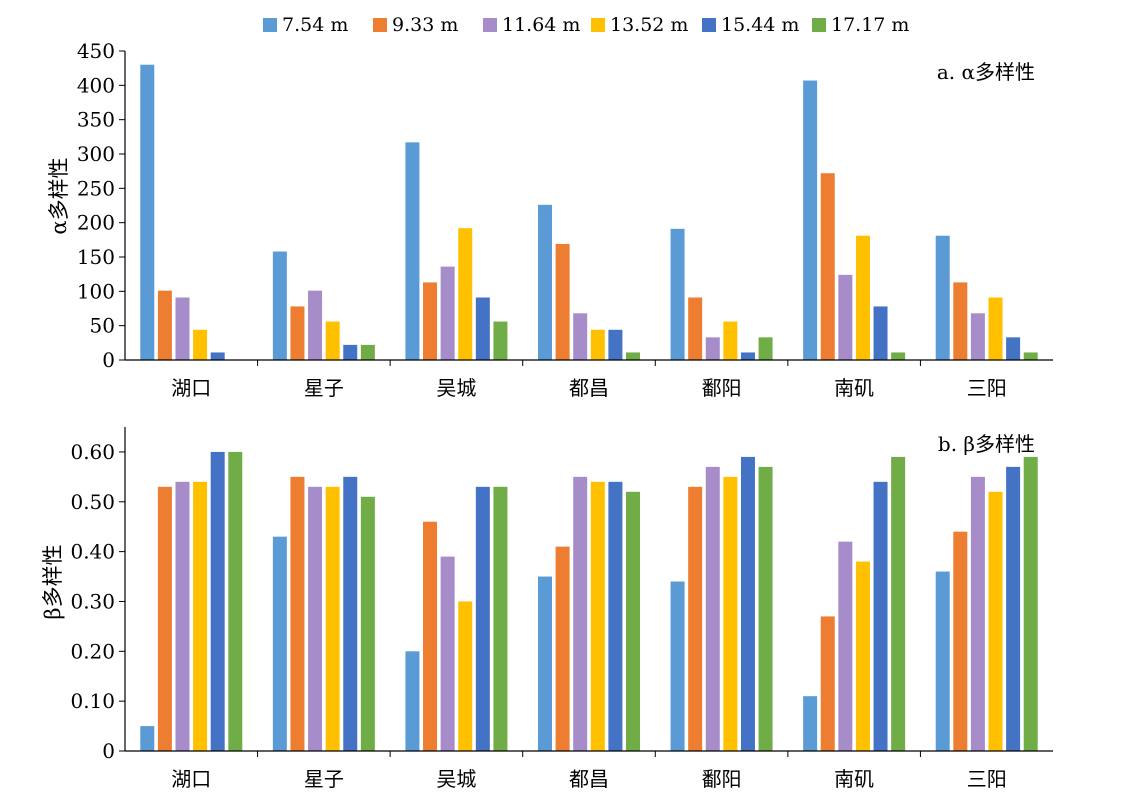 This screenshot has width=1121, height=805. I want to click on x-tick-label: 吴城, so click(456, 388).